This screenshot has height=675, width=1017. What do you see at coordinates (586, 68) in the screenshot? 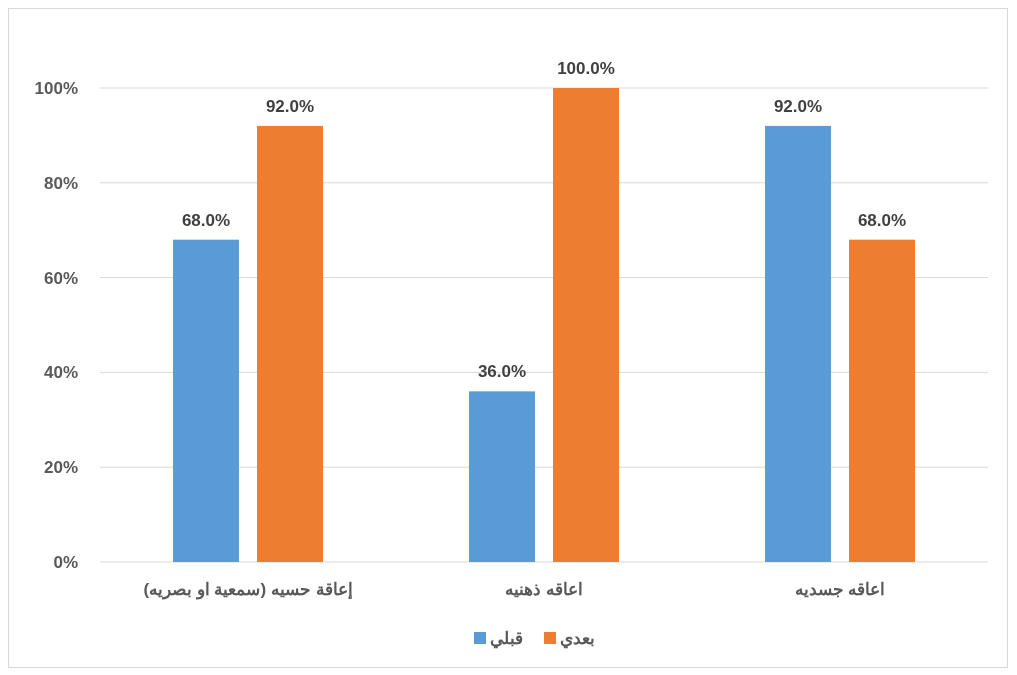
I see `data-label: 100.0%` at bounding box center [586, 68].